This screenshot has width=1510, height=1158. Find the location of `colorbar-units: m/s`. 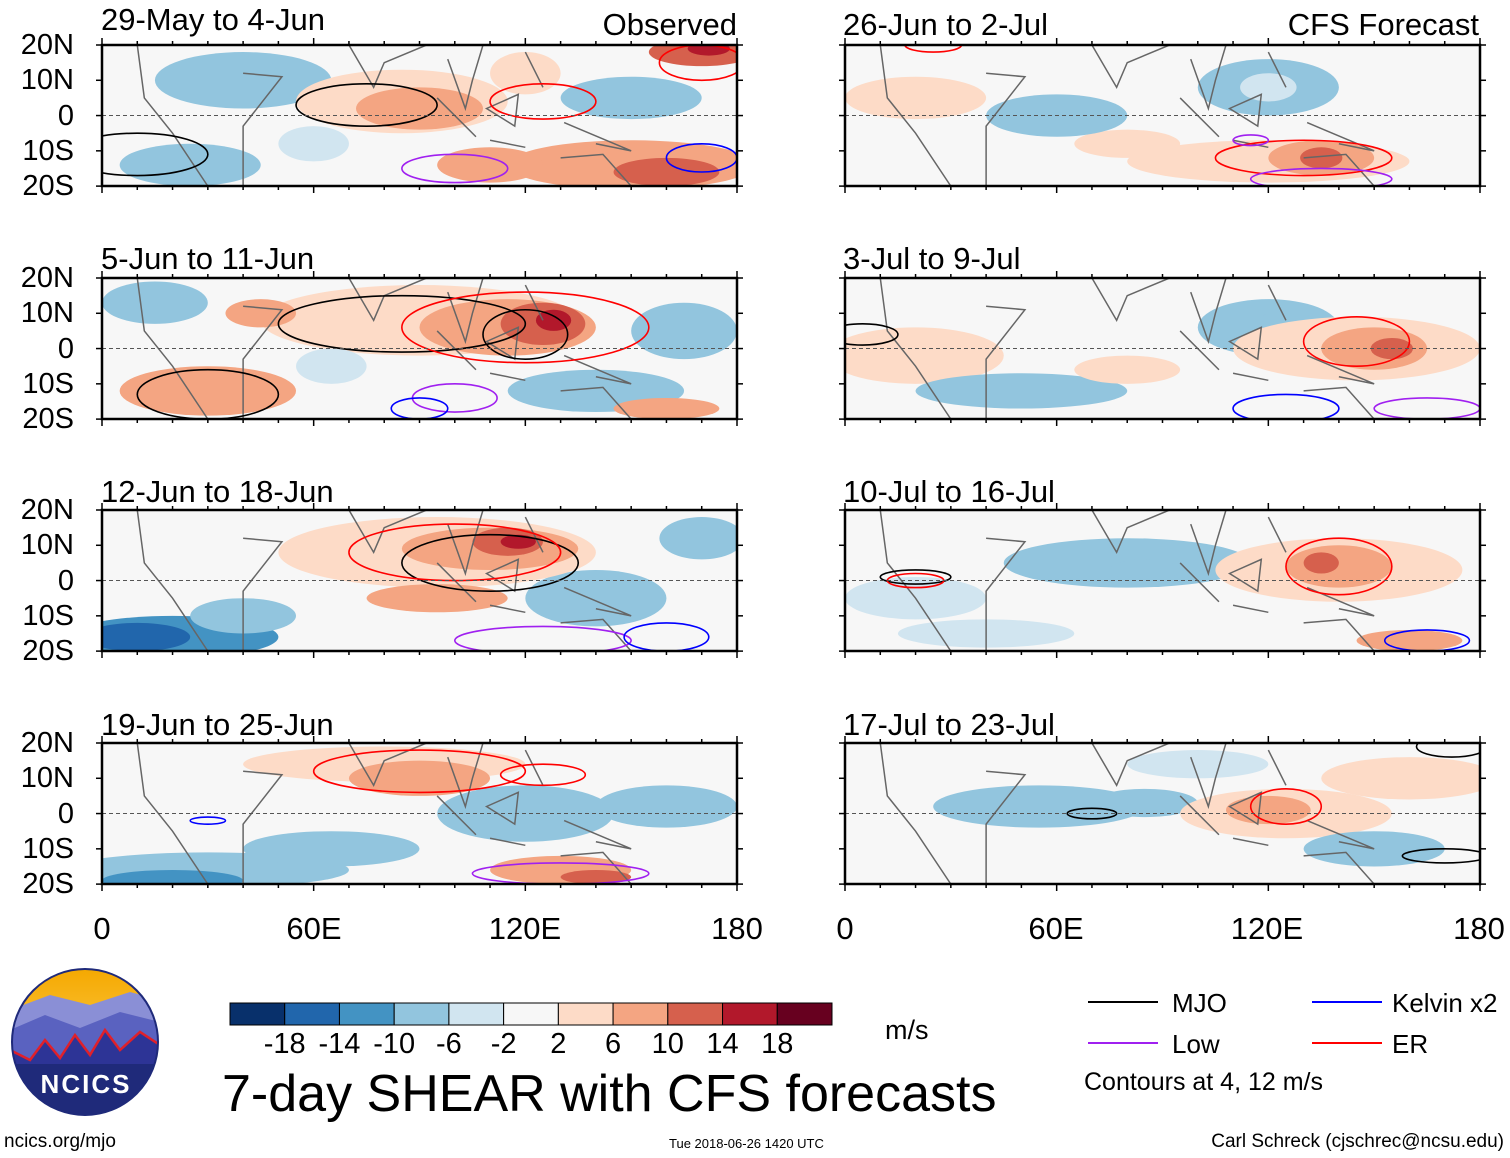

colorbar-units: m/s is located at coordinates (907, 1030).